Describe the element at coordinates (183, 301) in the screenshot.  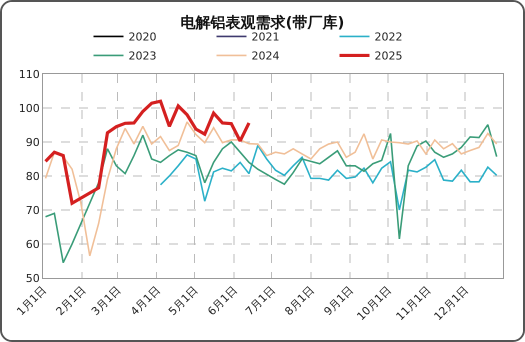
I see `x-tick-label: 5月1日` at that location.